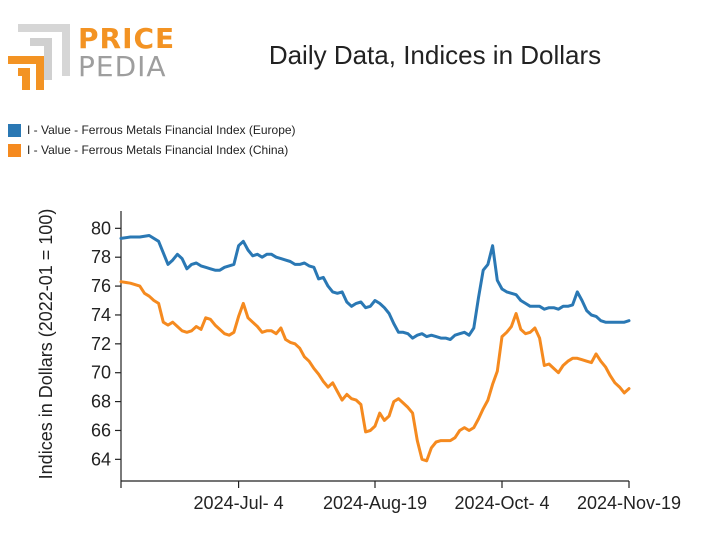 This screenshot has width=712, height=555. What do you see at coordinates (435, 55) in the screenshot?
I see `chart-title: Daily Data, Indices in Dollars` at bounding box center [435, 55].